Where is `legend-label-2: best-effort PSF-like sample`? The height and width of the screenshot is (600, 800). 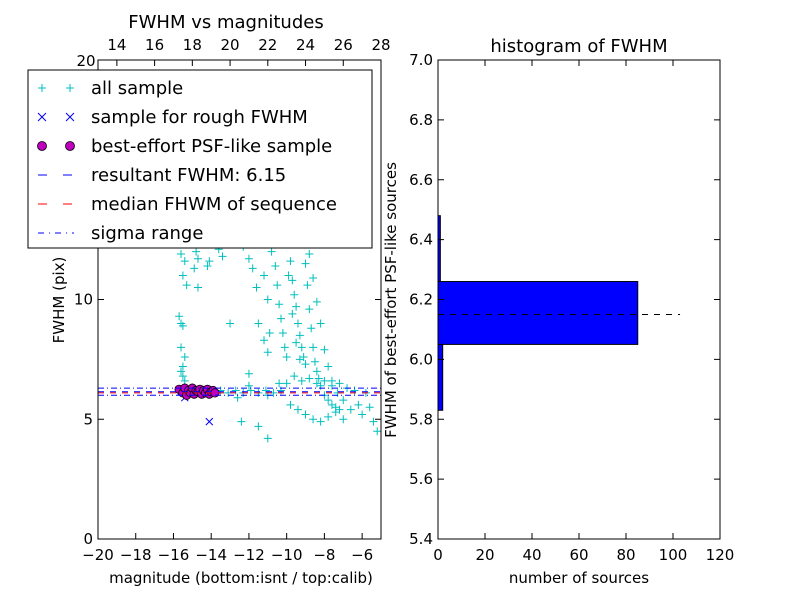 legend-label-2: best-effort PSF-like sample is located at coordinates (211, 146).